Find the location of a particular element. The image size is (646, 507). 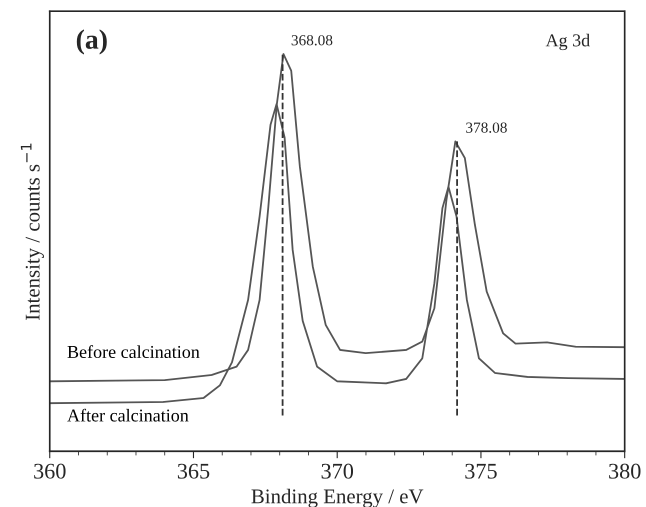

text: Ag 3d is located at coordinates (568, 42).